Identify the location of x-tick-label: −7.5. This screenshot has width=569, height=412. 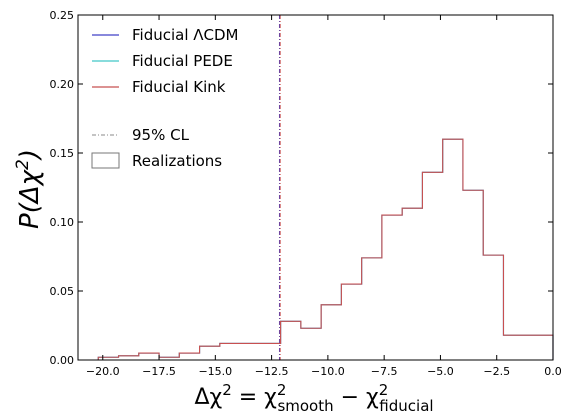
(384, 371).